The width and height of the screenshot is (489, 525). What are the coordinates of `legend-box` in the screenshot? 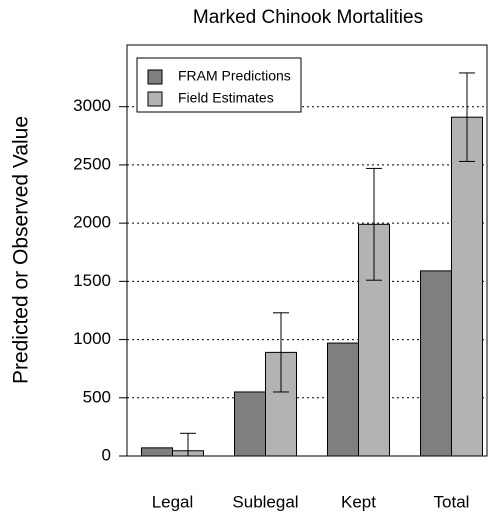 It's located at (219, 85).